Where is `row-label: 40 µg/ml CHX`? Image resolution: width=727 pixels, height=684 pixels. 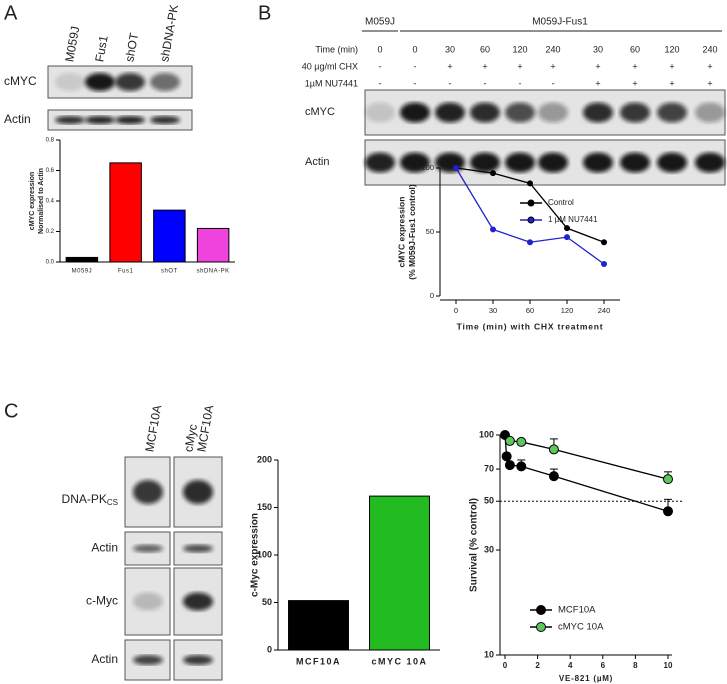
row-label: 40 µg/ml CHX is located at coordinates (330, 66).